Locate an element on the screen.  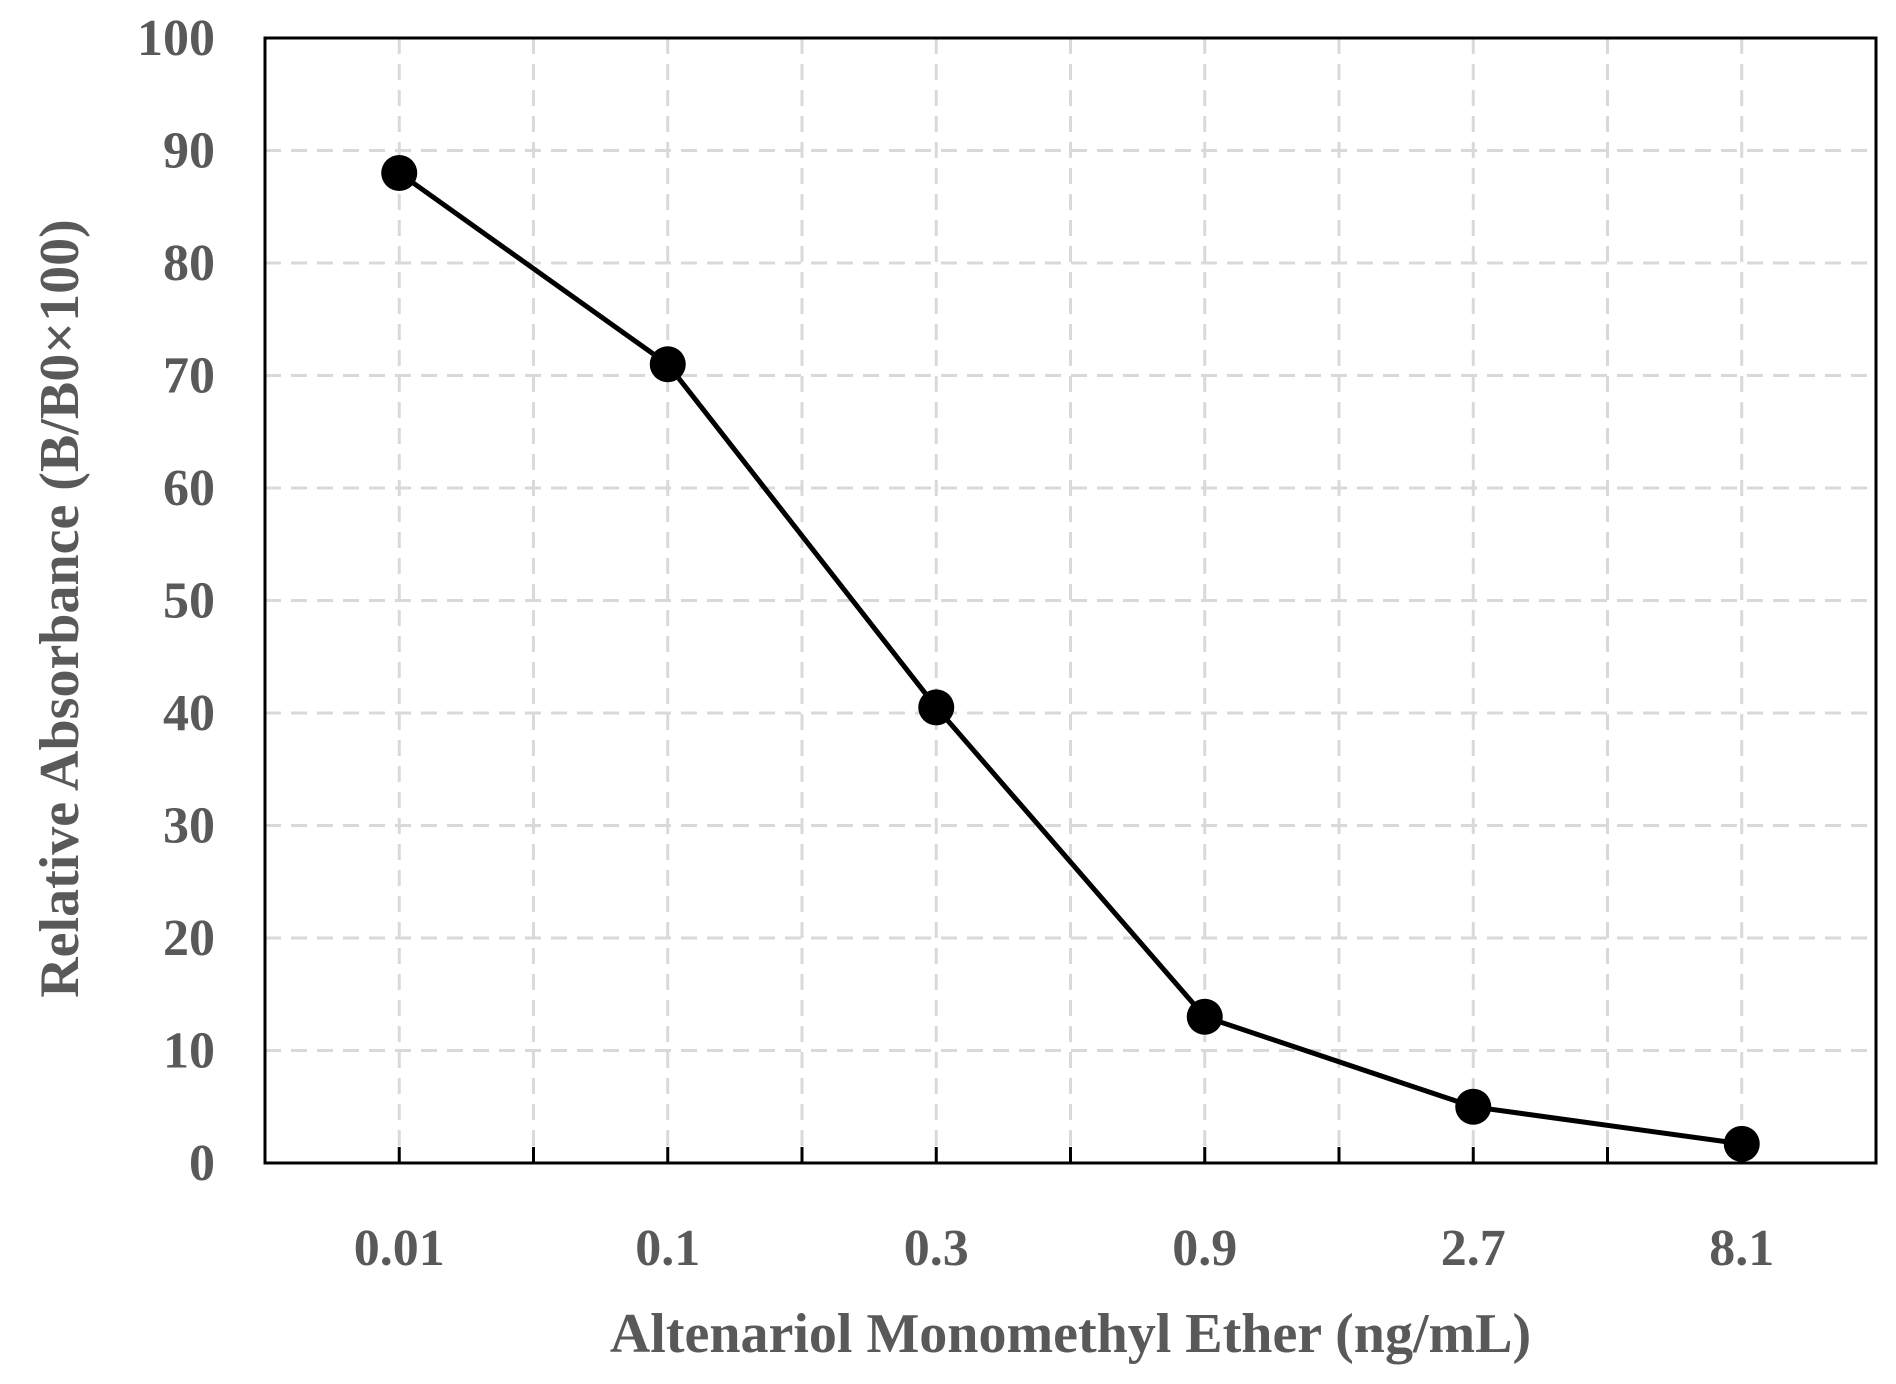
x-tick-label: 0.1 is located at coordinates (667, 1248).